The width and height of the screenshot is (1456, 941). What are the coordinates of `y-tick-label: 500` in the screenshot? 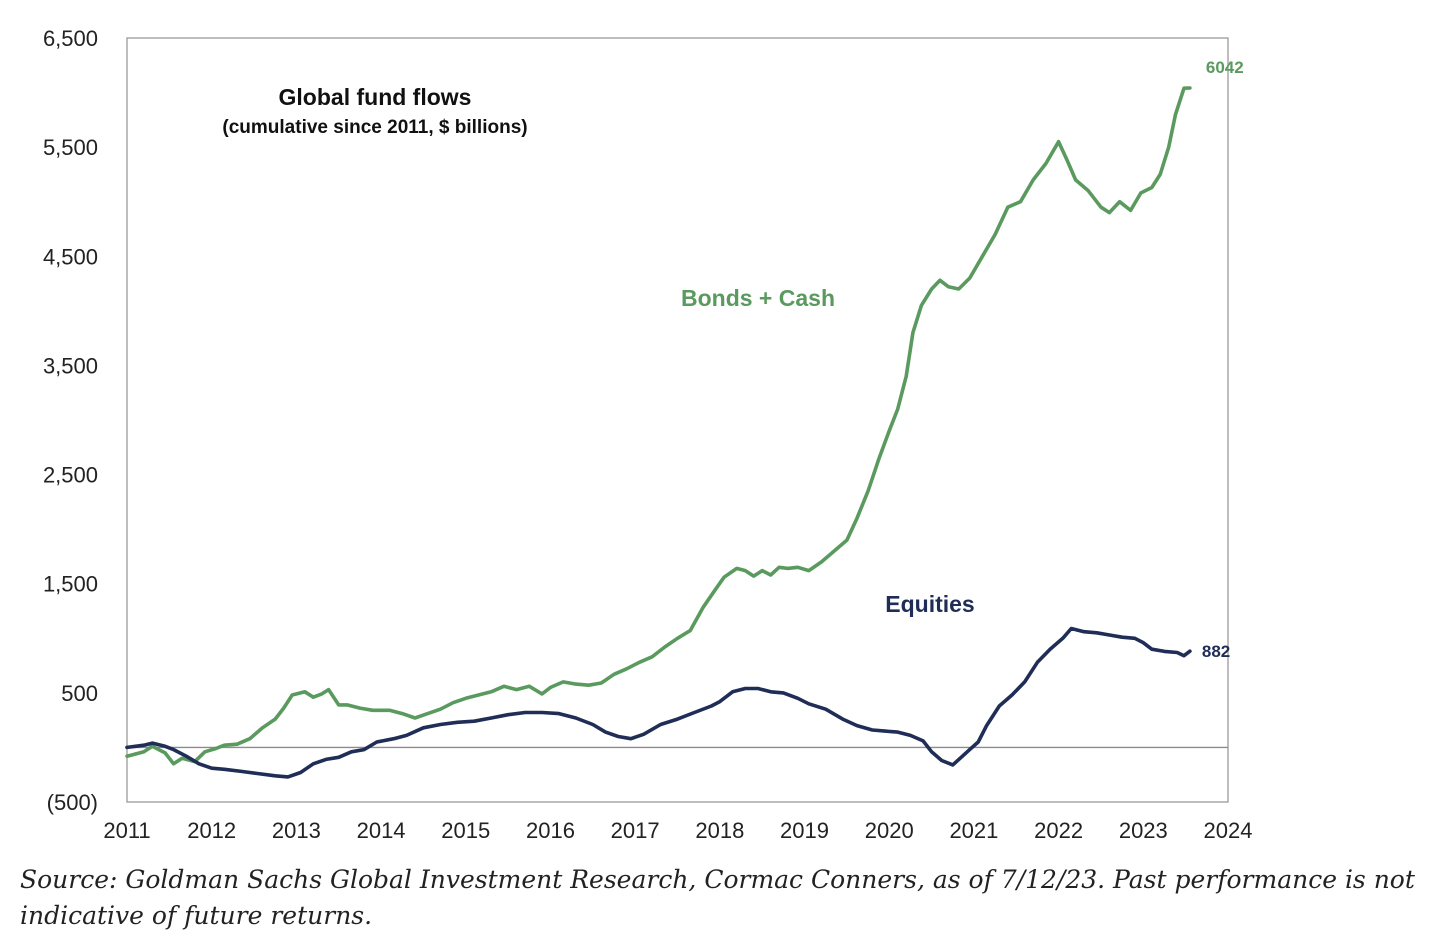 It's located at (79, 693).